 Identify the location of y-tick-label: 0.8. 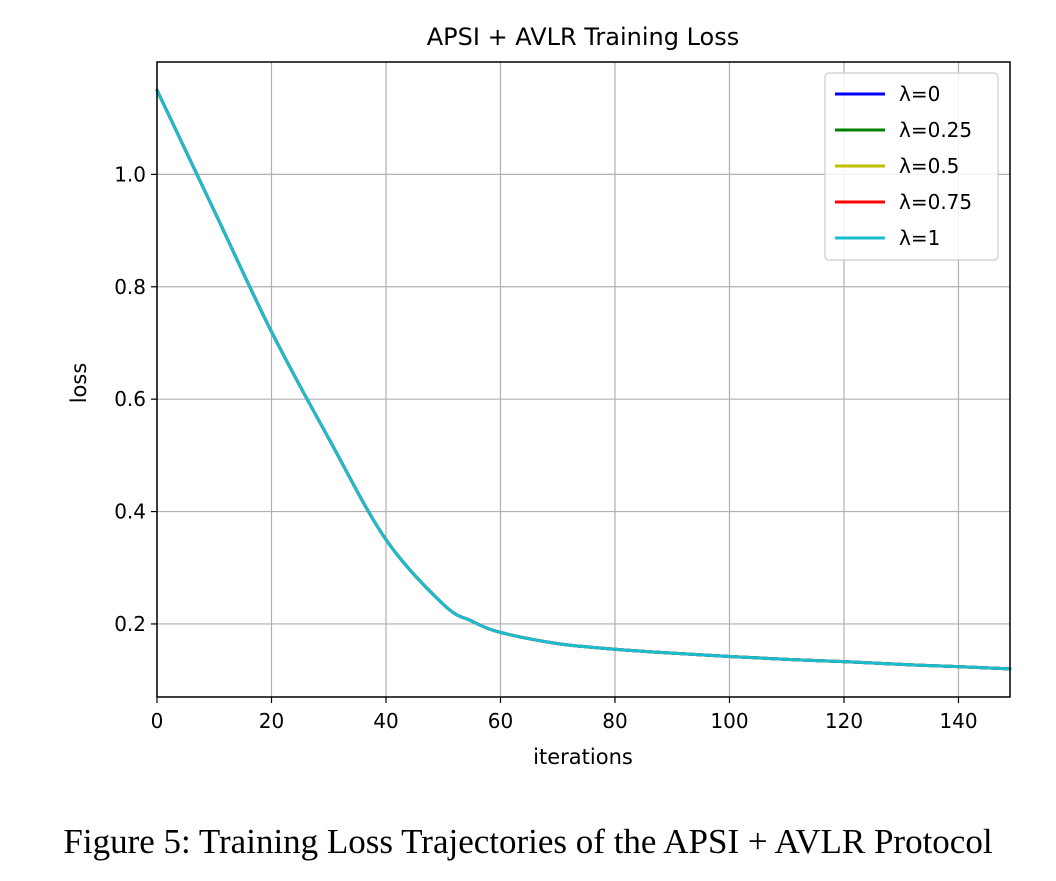
(130, 287).